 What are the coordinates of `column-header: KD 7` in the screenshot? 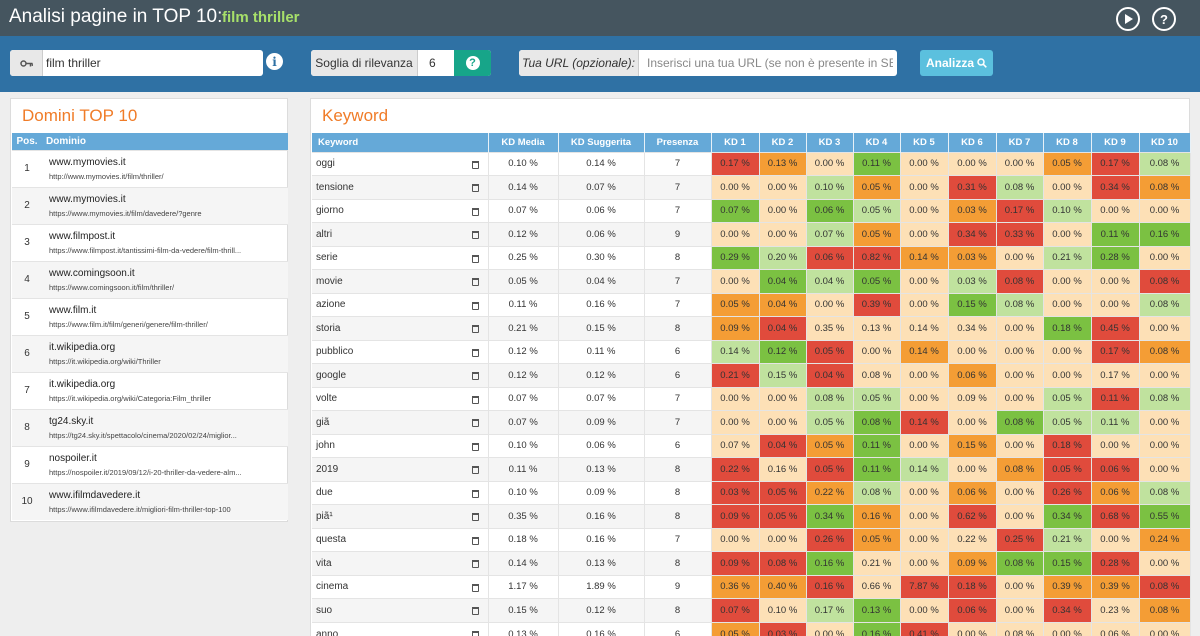 It's located at (1020, 142).